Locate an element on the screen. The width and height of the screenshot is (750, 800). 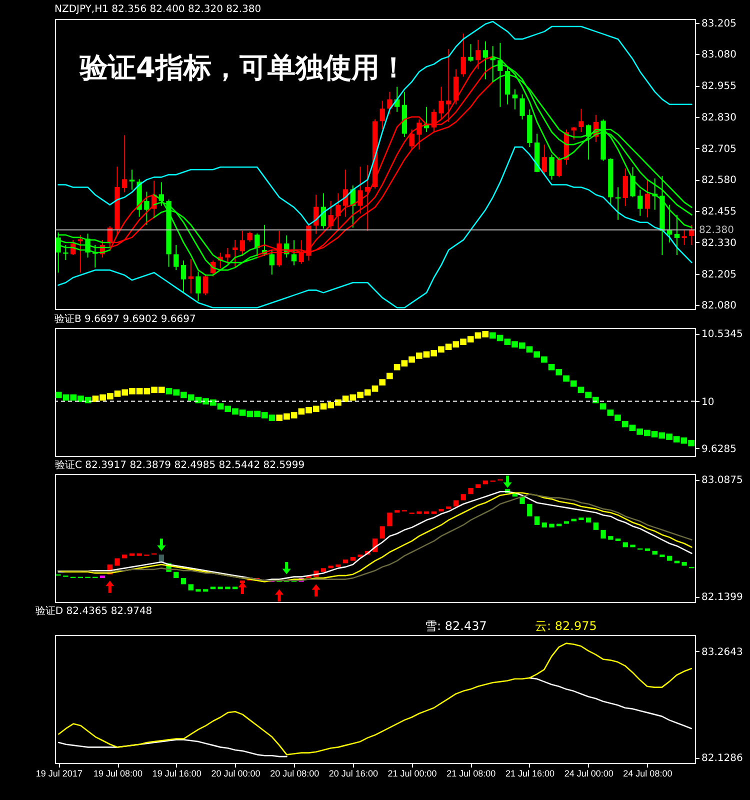
y-tick-label: 83.0875 is located at coordinates (722, 480).